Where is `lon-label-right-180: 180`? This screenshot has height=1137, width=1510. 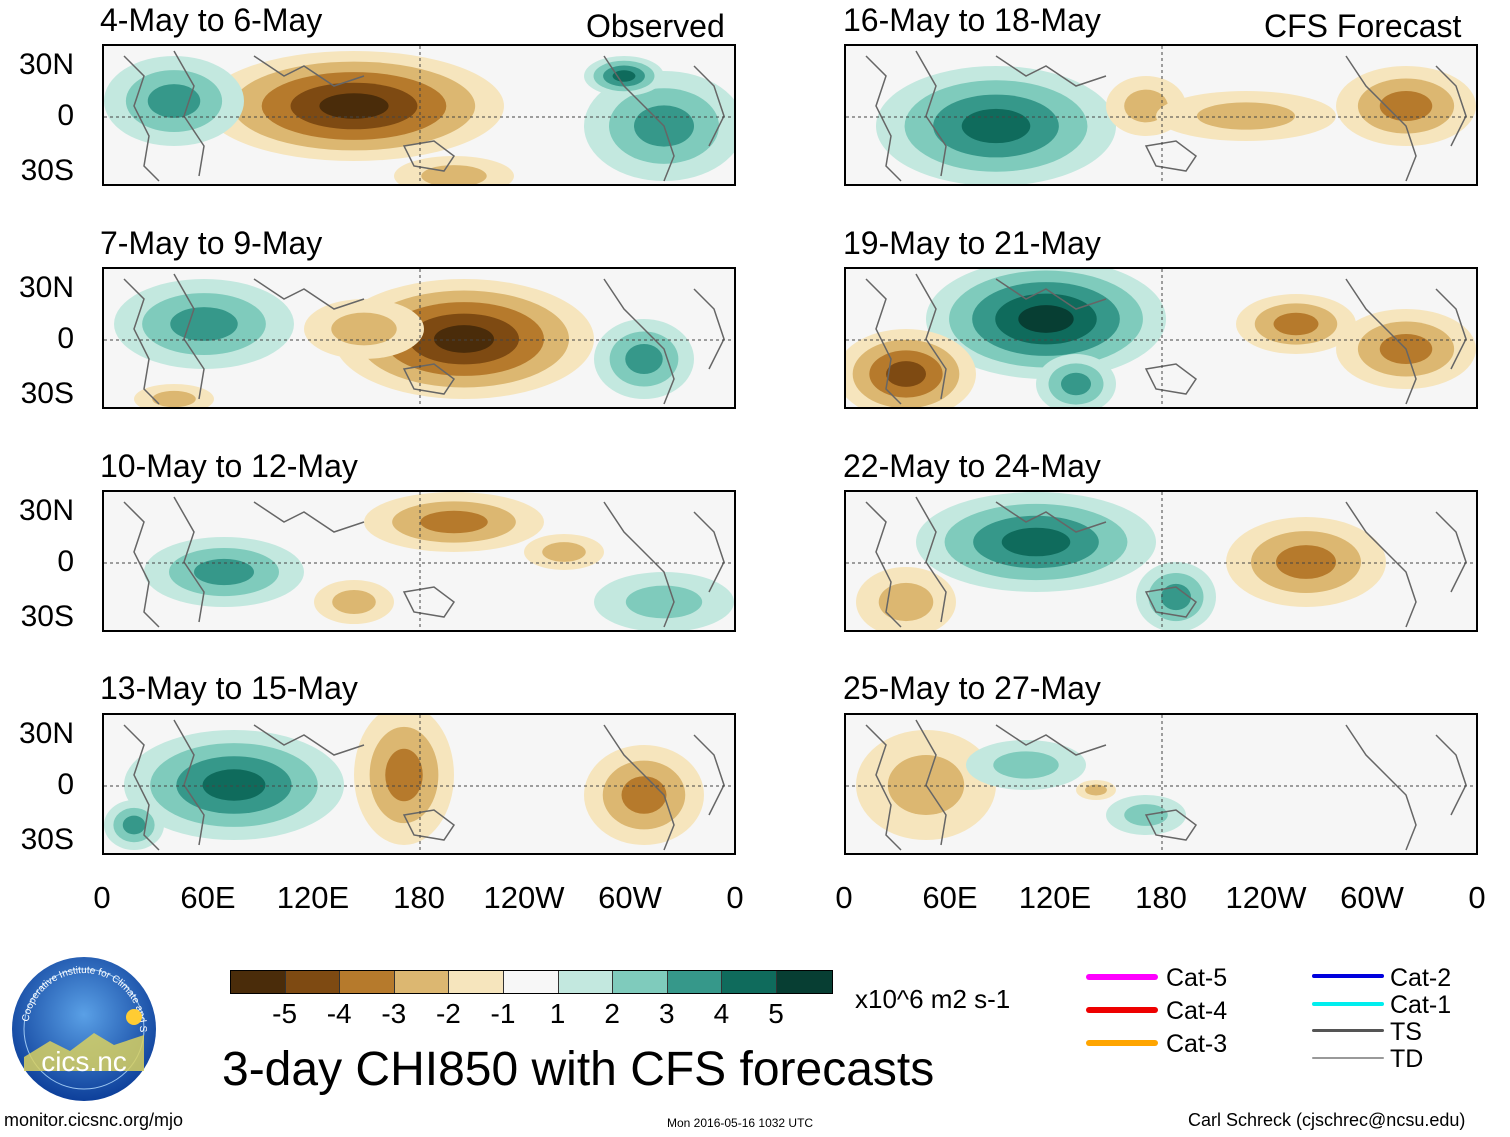
lon-label-right-180: 180 is located at coordinates (1161, 897).